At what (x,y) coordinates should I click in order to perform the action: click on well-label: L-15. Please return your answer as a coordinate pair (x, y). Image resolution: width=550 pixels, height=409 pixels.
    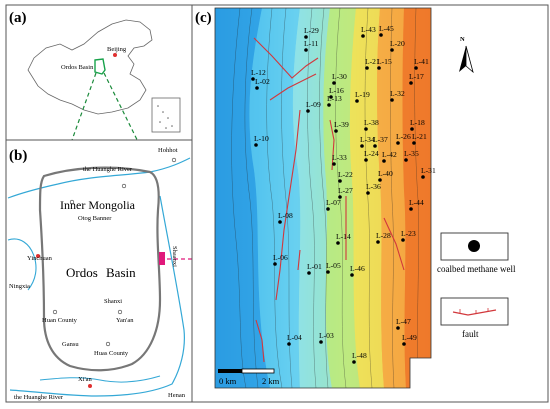
    Looking at the image, I should click on (384, 61).